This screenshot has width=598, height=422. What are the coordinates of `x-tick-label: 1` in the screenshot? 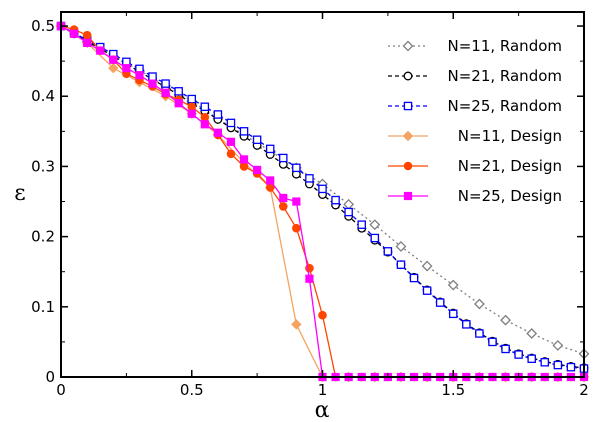 It's located at (323, 390).